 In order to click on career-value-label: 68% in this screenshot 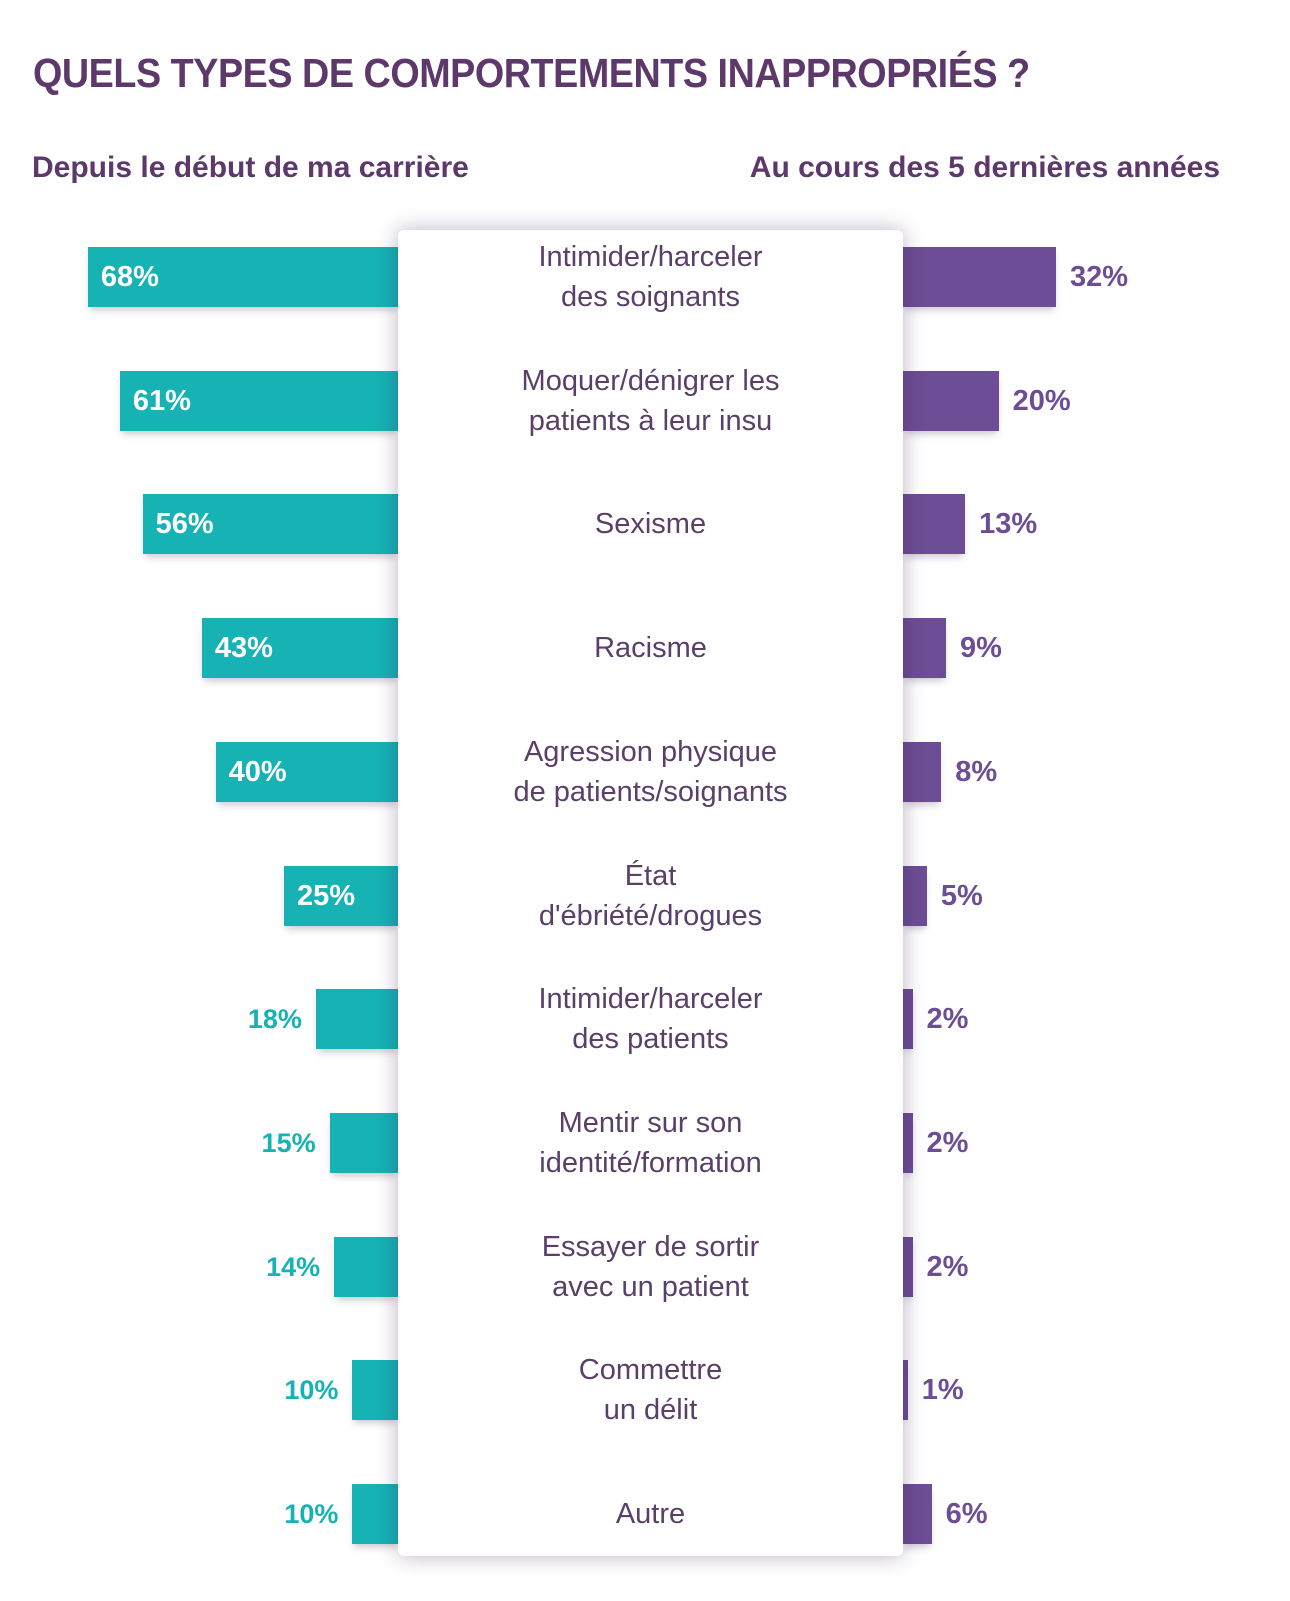, I will do `click(129, 277)`.